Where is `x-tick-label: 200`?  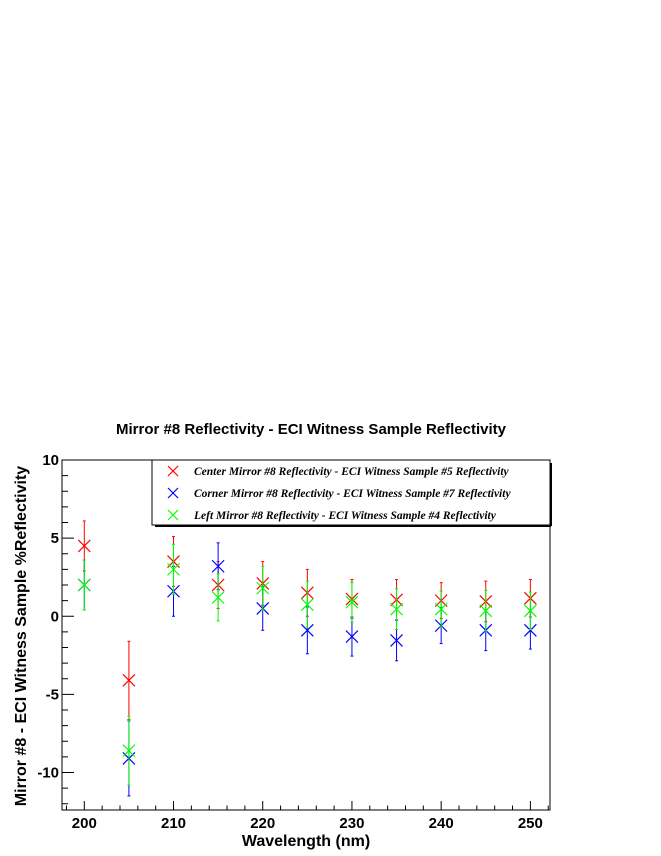 x-tick-label: 200 is located at coordinates (84, 823).